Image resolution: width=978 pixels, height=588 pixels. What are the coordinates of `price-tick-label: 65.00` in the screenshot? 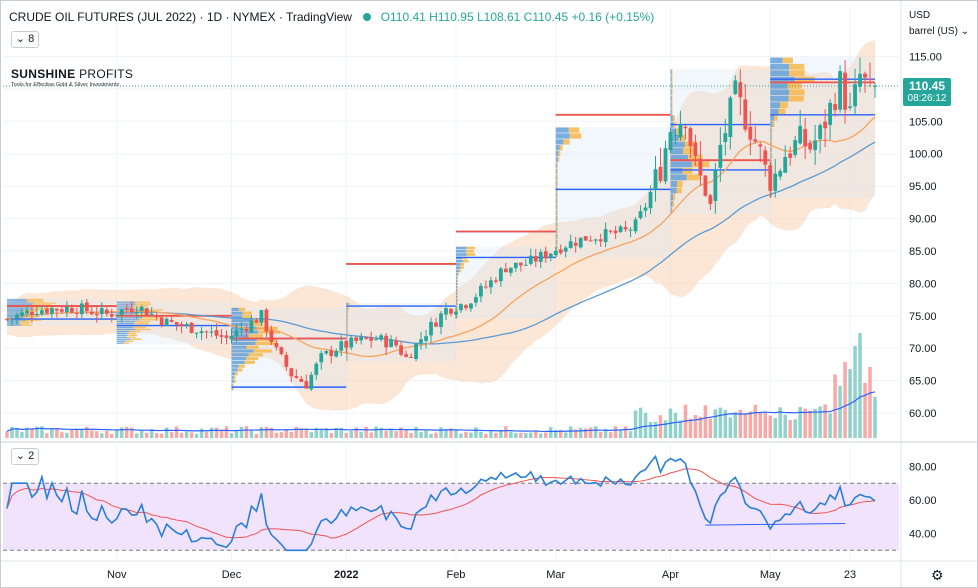 It's located at (923, 382).